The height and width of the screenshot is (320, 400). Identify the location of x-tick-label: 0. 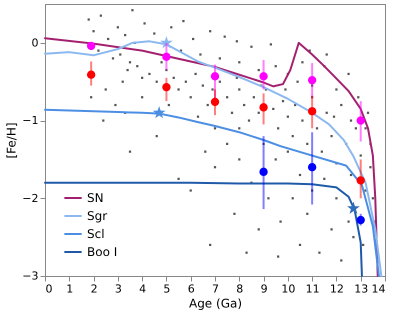
(49, 289).